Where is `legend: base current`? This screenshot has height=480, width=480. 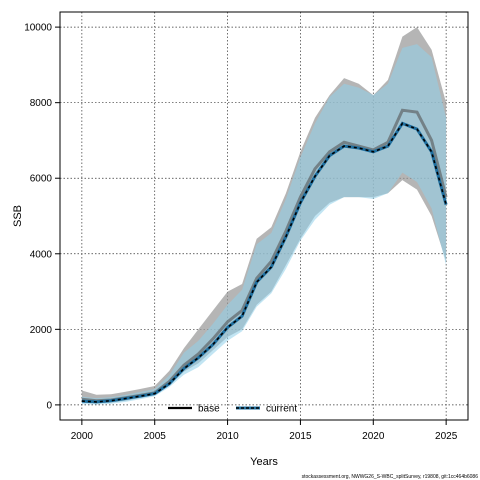 legend: base current is located at coordinates (232, 409).